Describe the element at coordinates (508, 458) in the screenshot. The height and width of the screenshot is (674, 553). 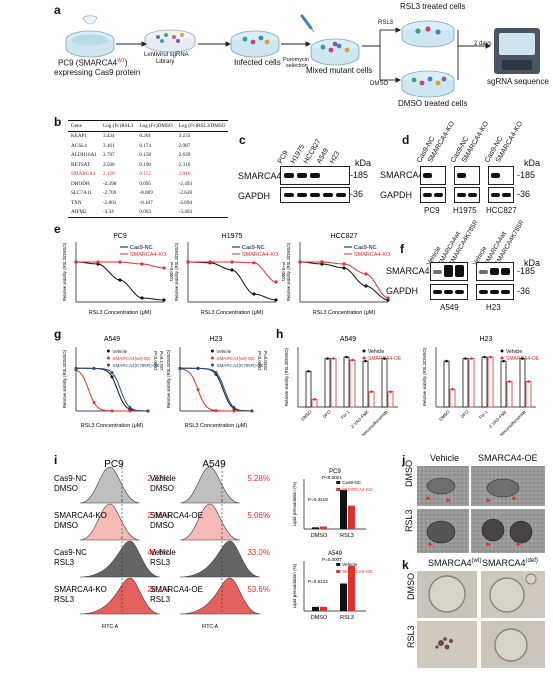
I see `j-col-label: SMARCA4-OE` at that location.